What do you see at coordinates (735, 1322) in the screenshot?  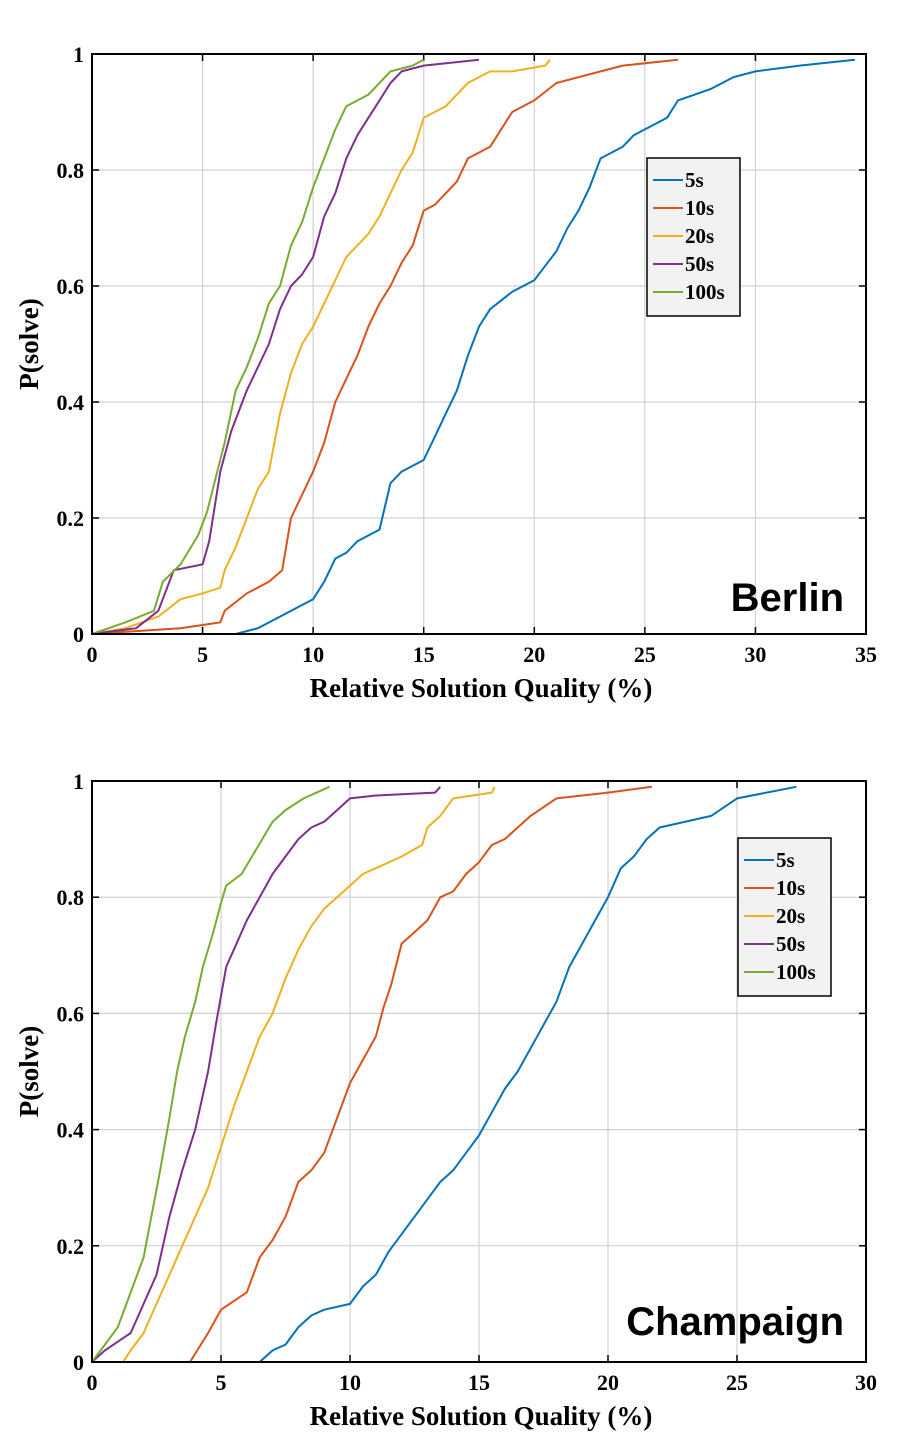 I see `panel-label: Champaign` at bounding box center [735, 1322].